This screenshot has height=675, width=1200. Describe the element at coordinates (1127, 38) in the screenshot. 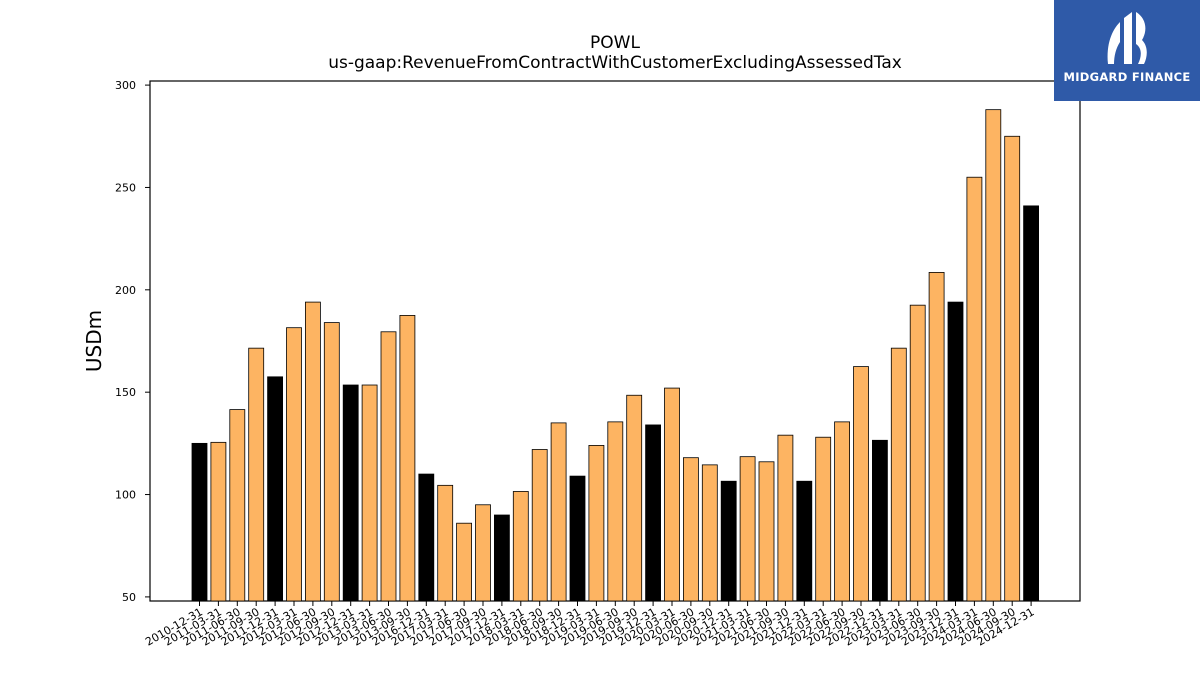

I see `logo-mark-icon` at that location.